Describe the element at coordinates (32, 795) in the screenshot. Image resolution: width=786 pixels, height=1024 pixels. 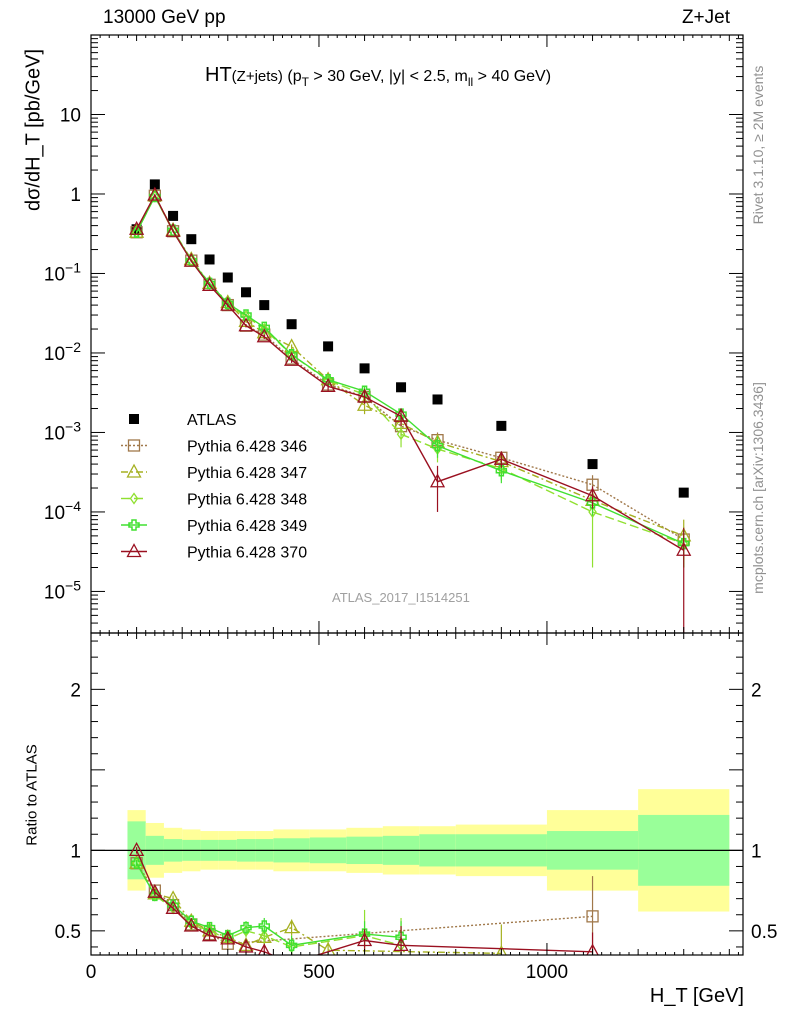
I see `lower-y-axis-label: Ratio to ATLAS` at that location.